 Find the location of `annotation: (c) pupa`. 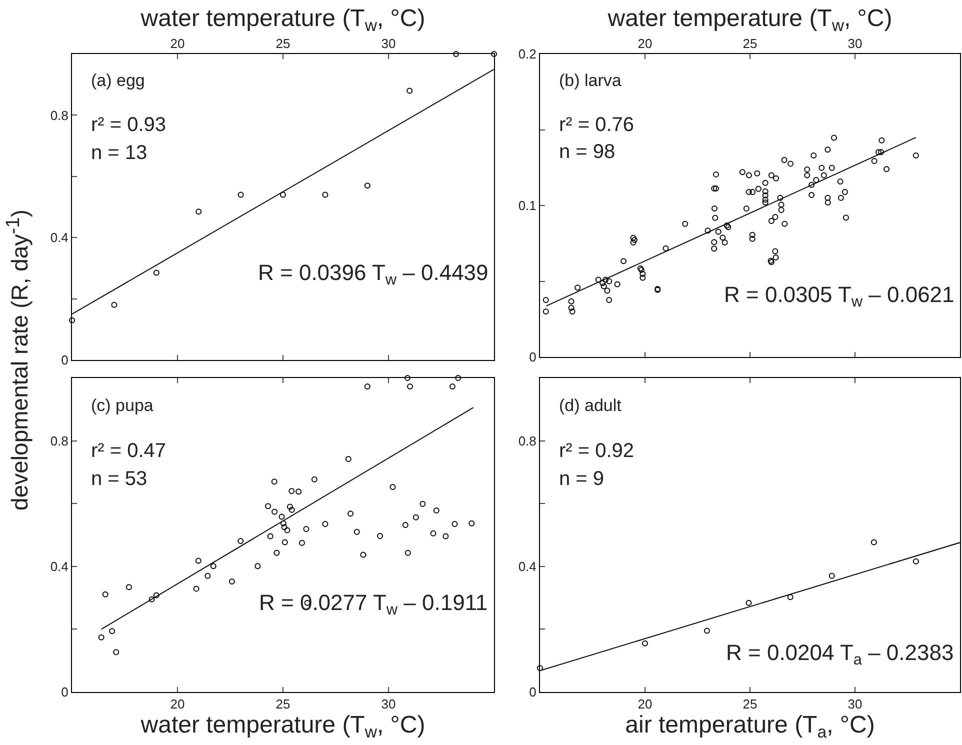

annotation: (c) pupa is located at coordinates (122, 405).